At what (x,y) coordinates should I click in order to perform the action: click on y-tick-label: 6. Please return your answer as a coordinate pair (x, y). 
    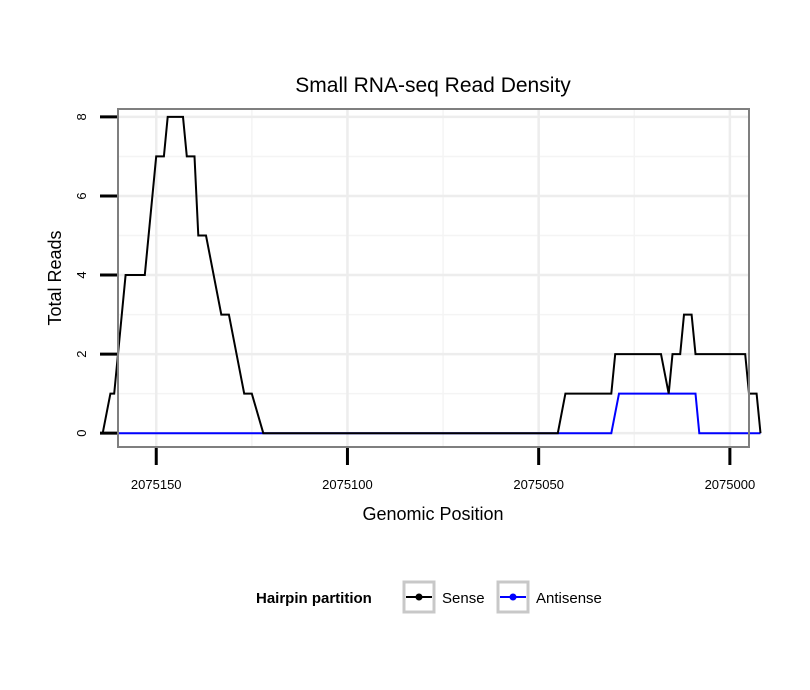
    Looking at the image, I should click on (81, 195).